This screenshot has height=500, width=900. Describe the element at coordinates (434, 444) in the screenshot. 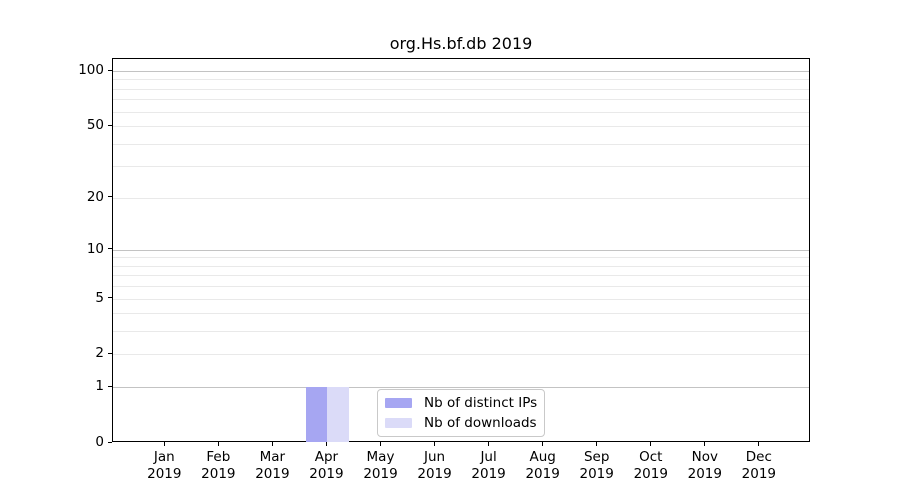

I see `x-tick-mark-jun` at that location.